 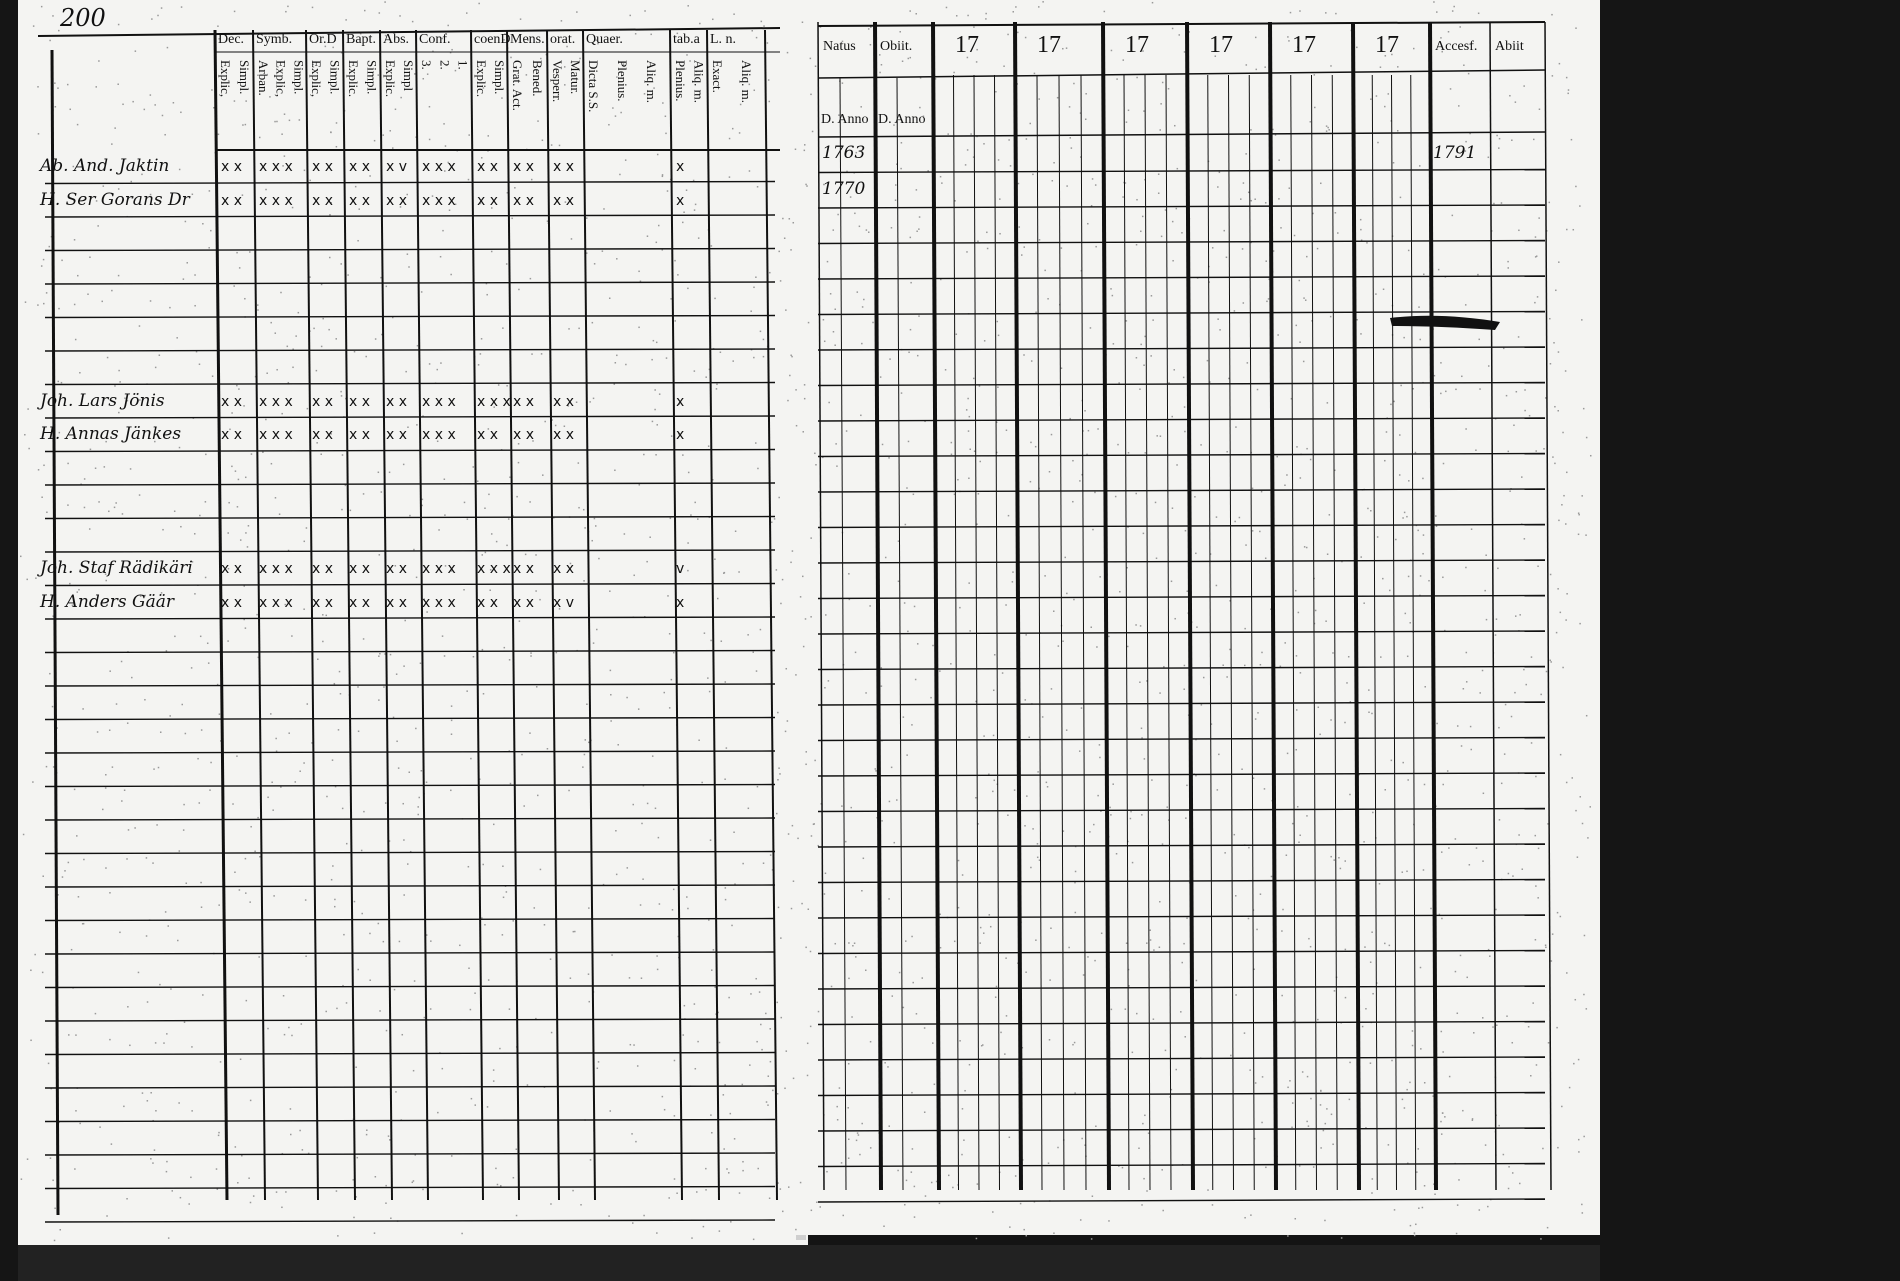 What do you see at coordinates (9, 640) in the screenshot?
I see `scanner-background` at bounding box center [9, 640].